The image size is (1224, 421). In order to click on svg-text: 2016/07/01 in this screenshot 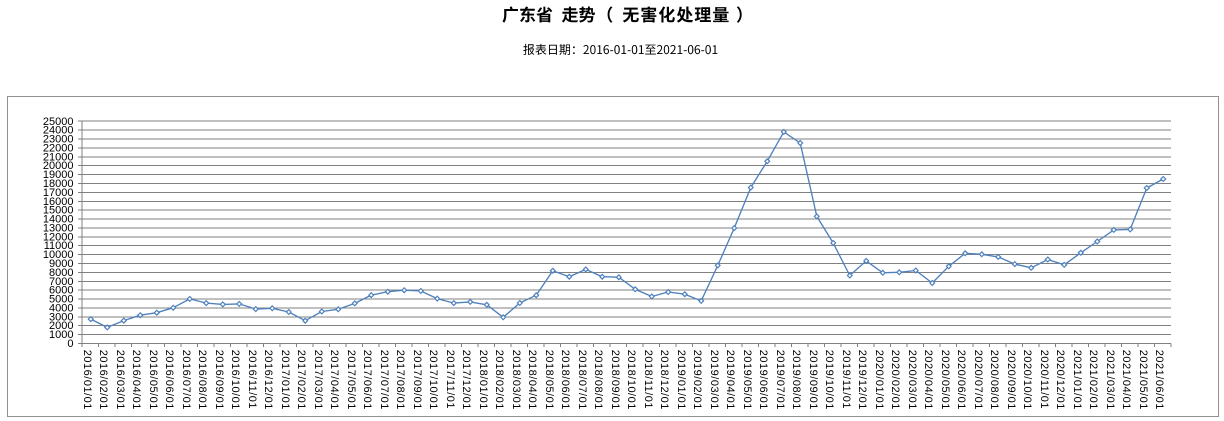, I will do `click(186, 380)`.